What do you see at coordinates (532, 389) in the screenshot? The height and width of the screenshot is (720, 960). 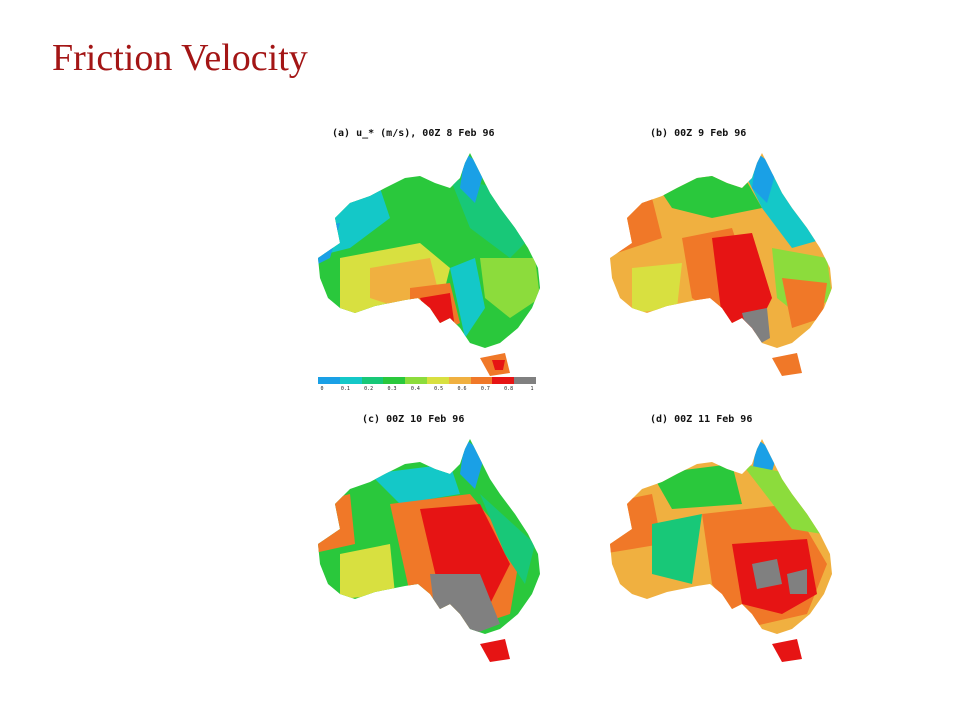 I see `colorbar-tick-label: 1` at bounding box center [532, 389].